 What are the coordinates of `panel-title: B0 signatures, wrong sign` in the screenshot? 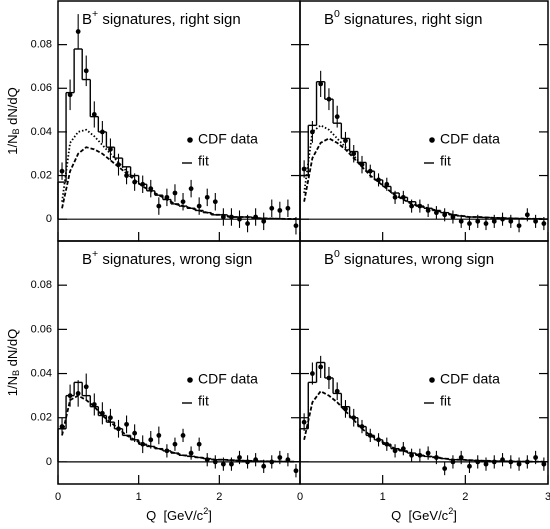 It's located at (409, 258).